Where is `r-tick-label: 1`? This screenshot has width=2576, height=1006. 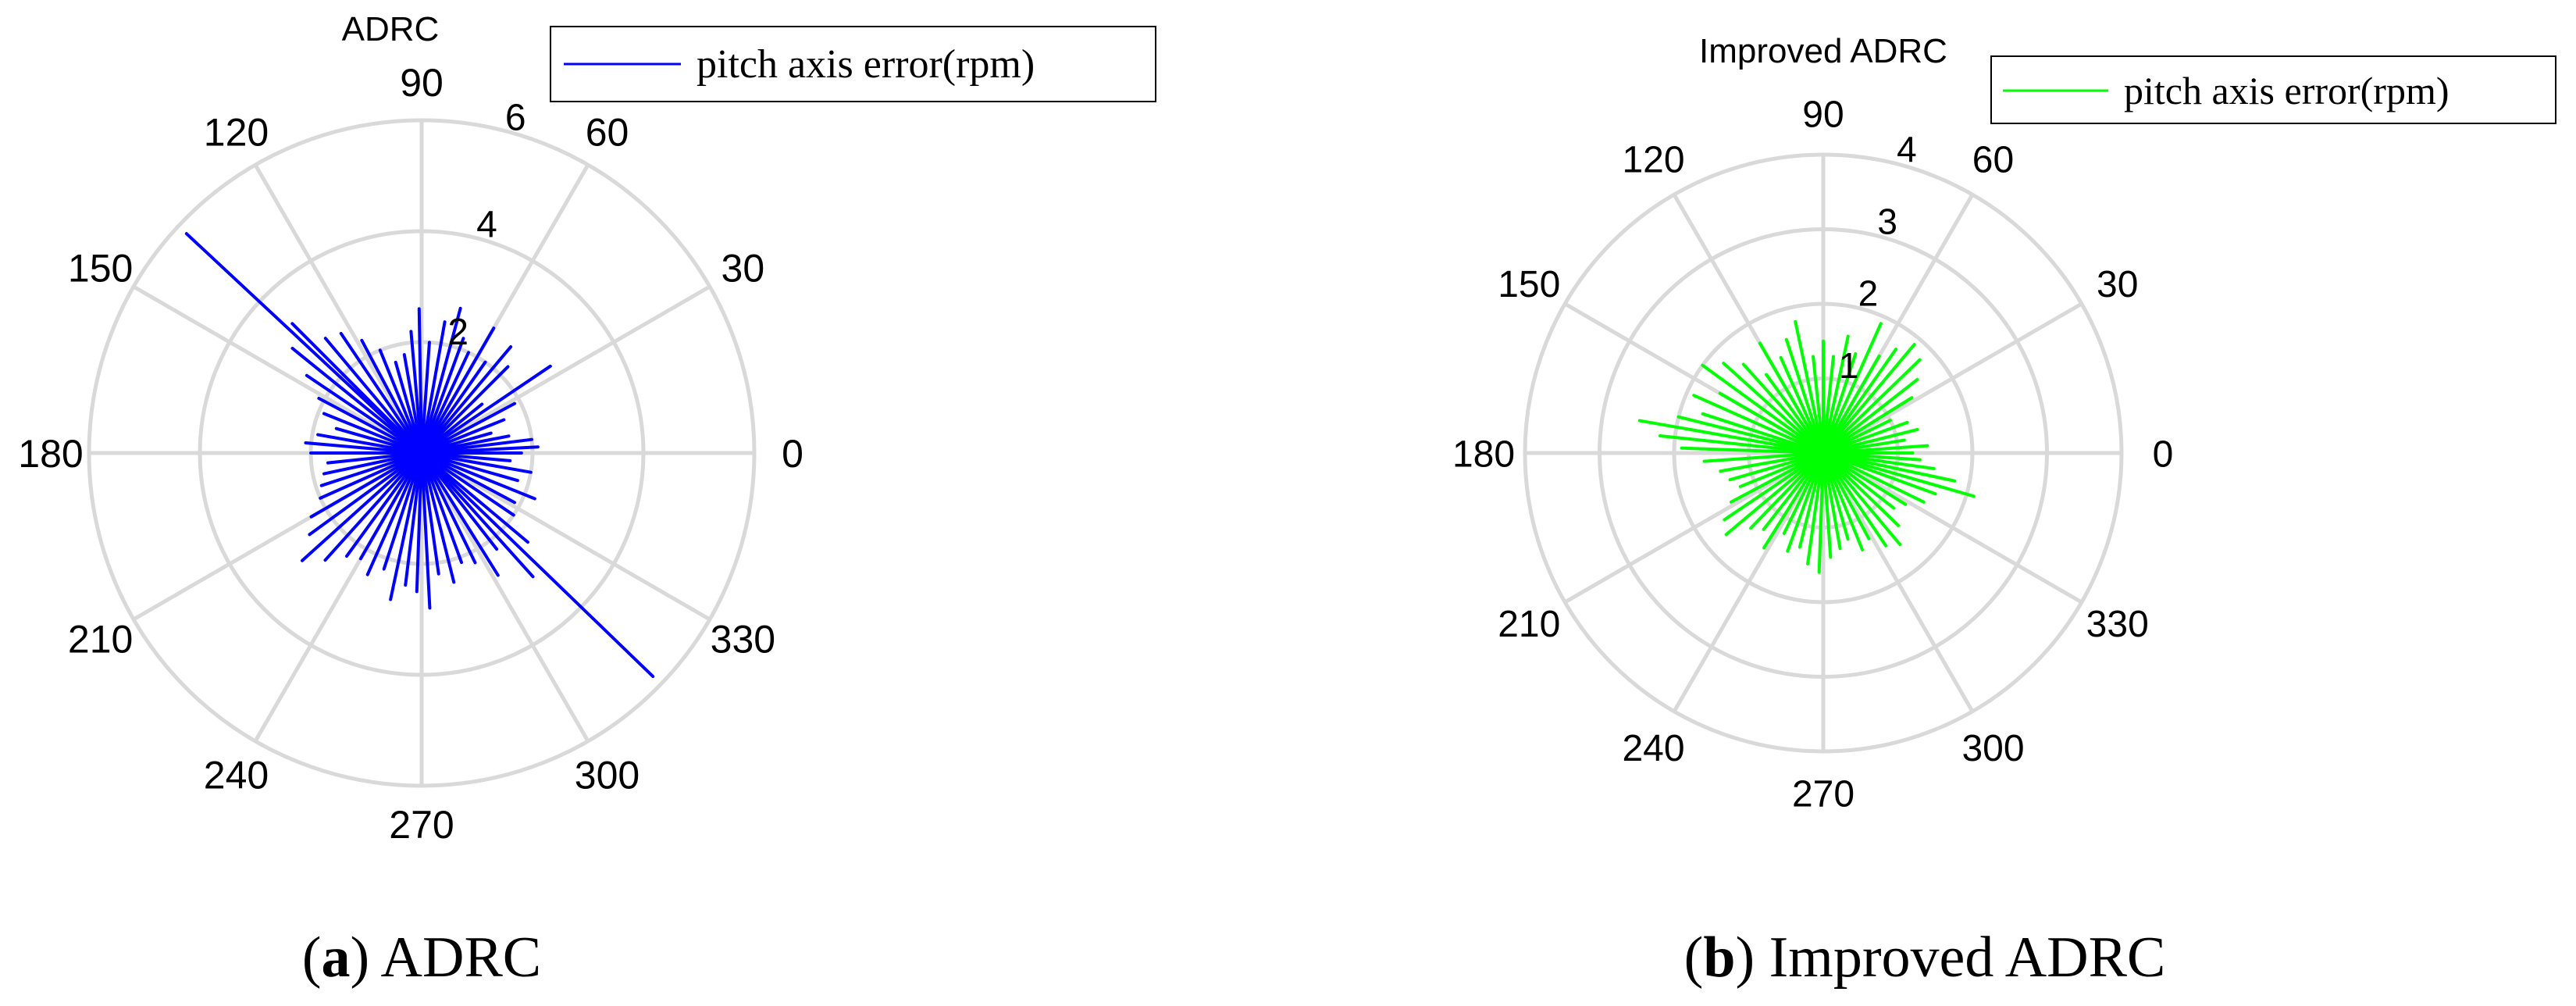
r-tick-label: 1 is located at coordinates (1849, 365).